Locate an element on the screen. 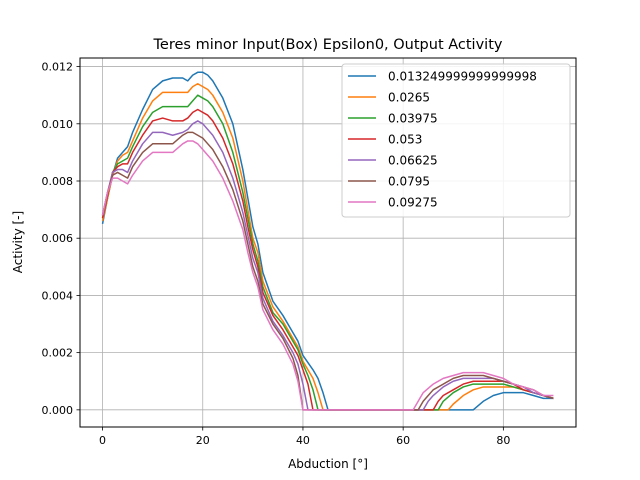 This screenshot has width=640, height=480. x-tick-label: 80 is located at coordinates (503, 440).